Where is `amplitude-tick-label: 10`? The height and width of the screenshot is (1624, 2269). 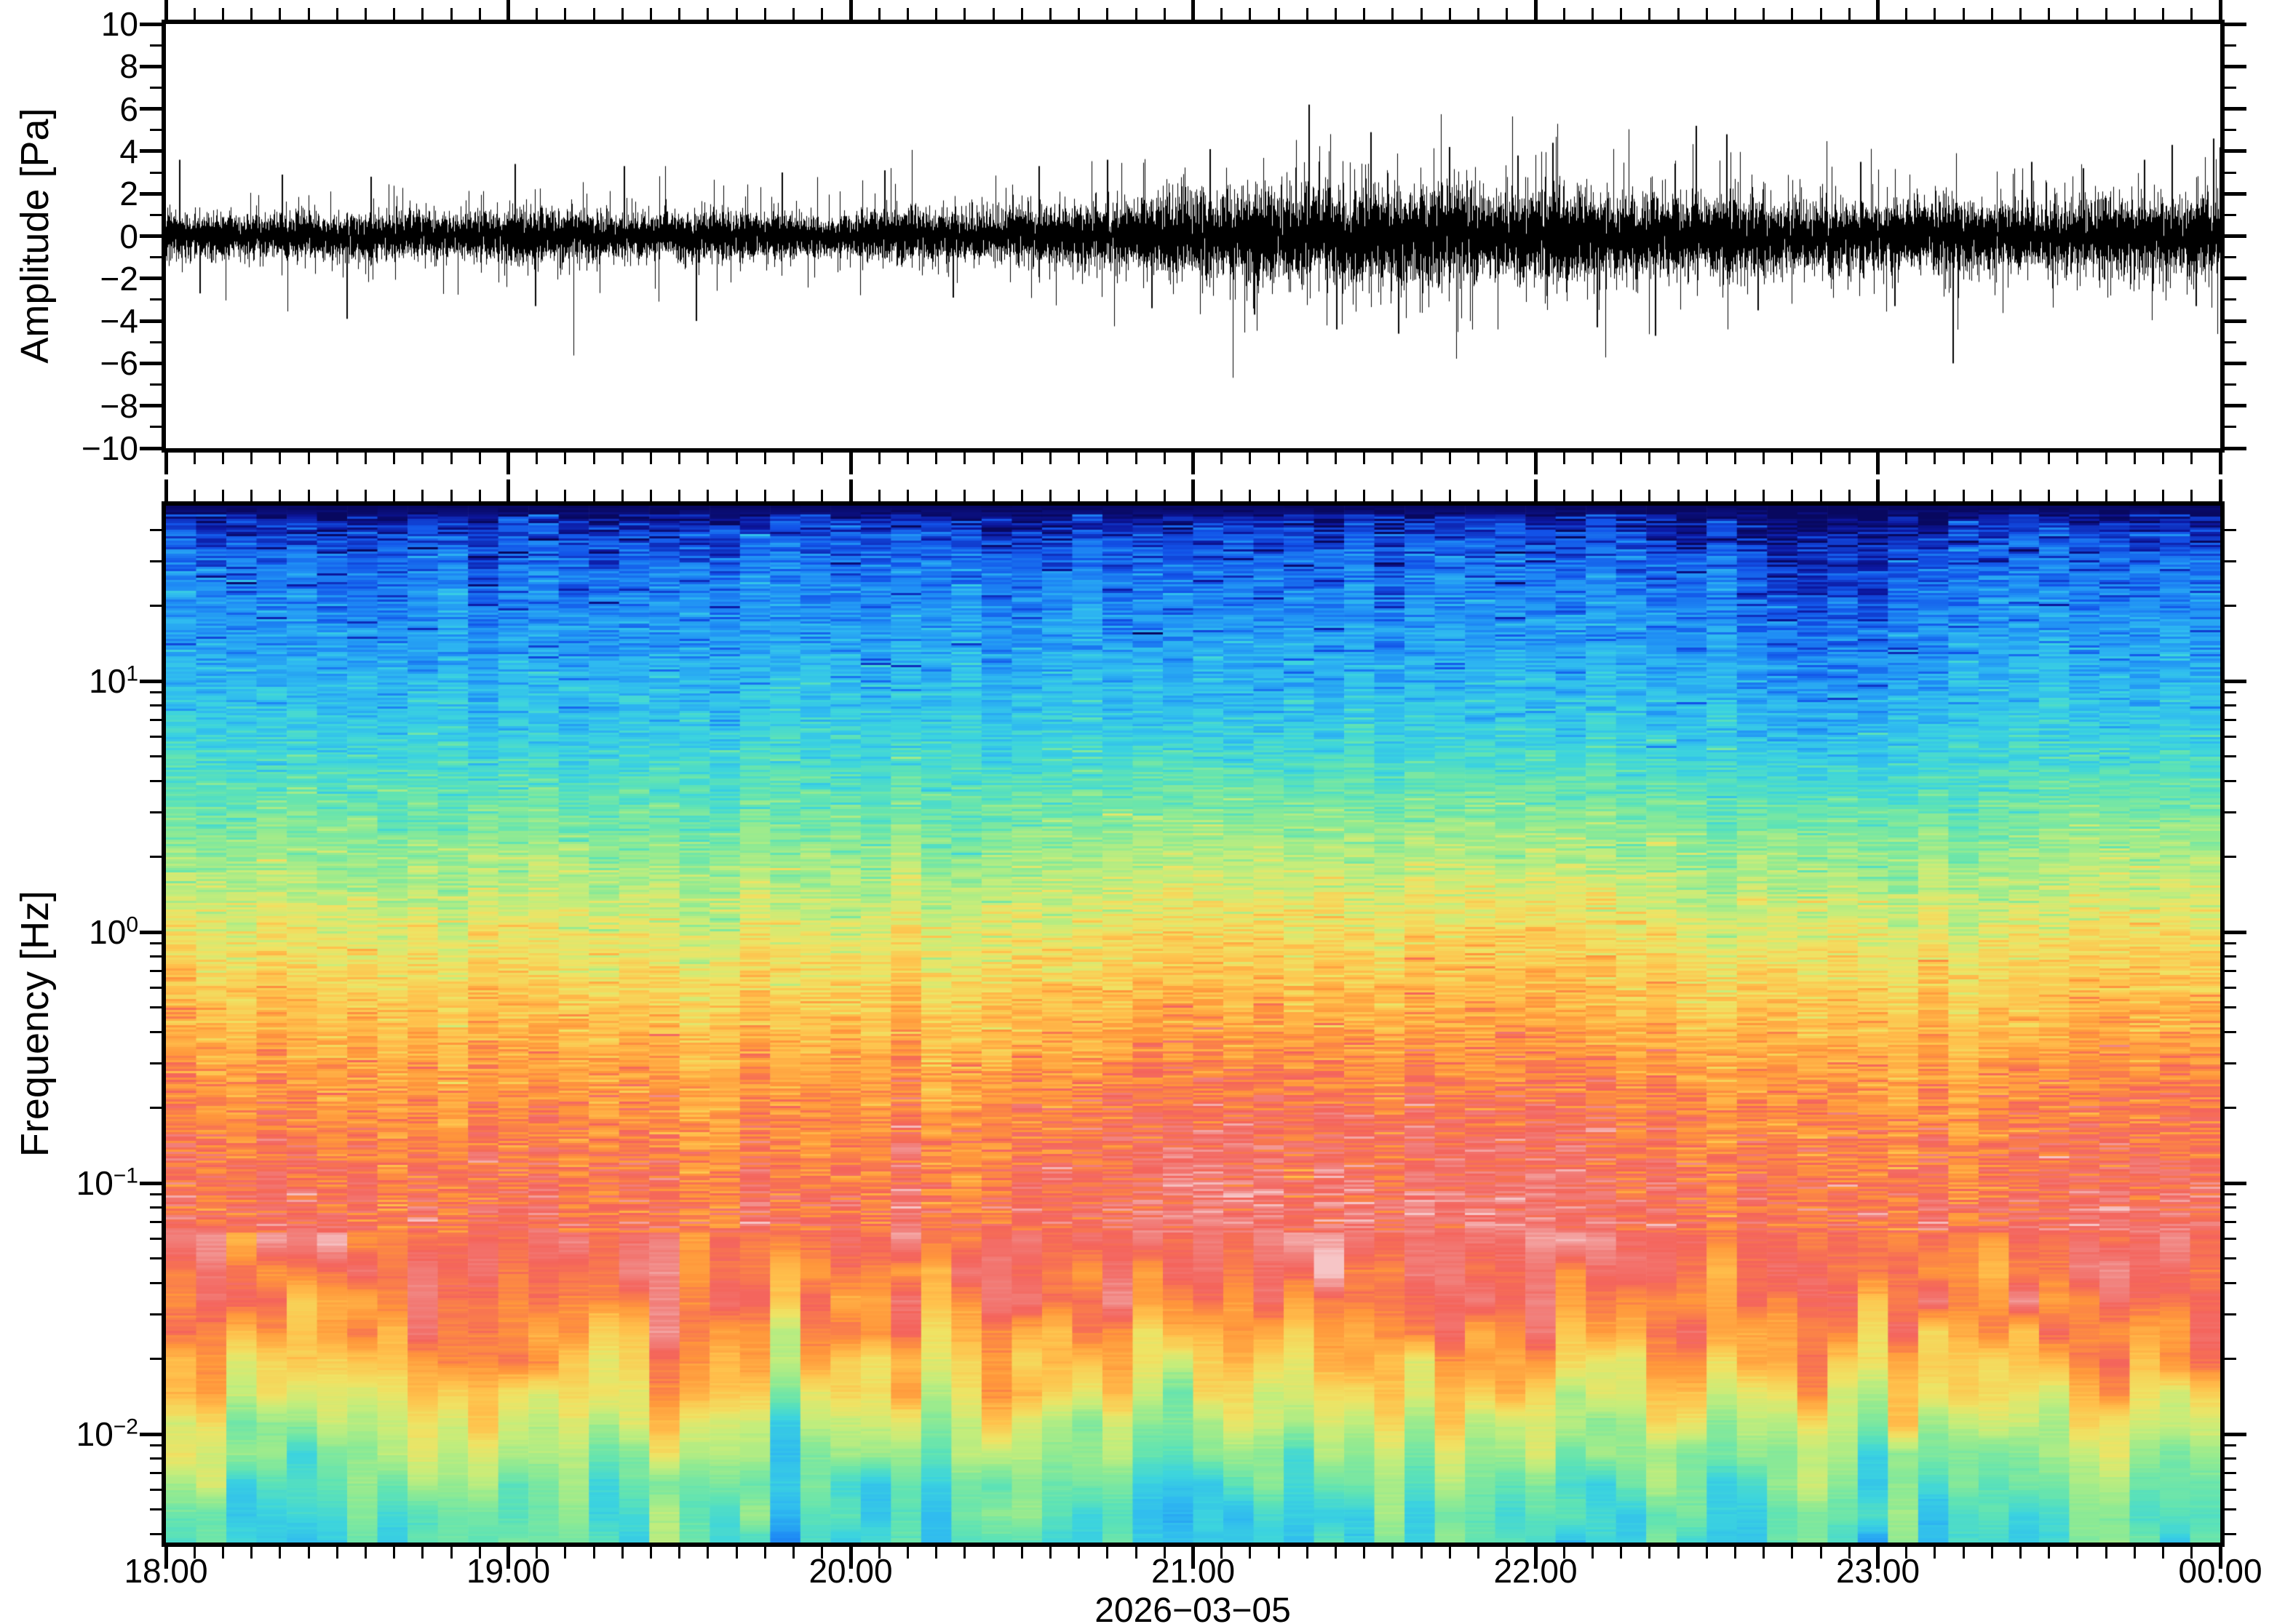 amplitude-tick-label: 10 is located at coordinates (119, 24).